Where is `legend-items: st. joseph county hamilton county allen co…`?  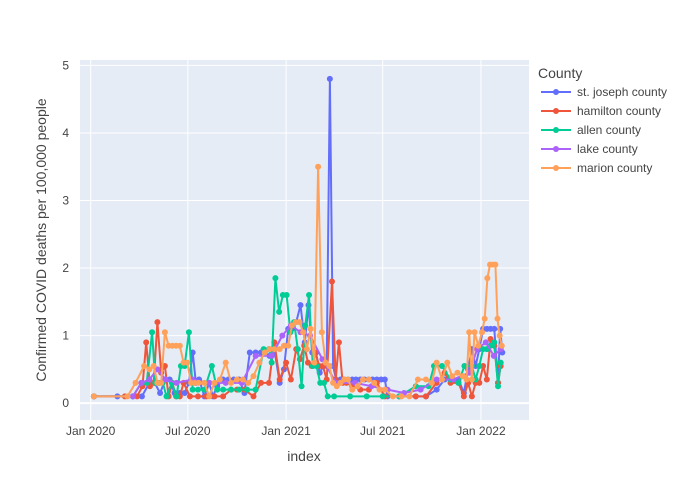 legend-items: st. joseph county hamilton county allen co… is located at coordinates (604, 130).